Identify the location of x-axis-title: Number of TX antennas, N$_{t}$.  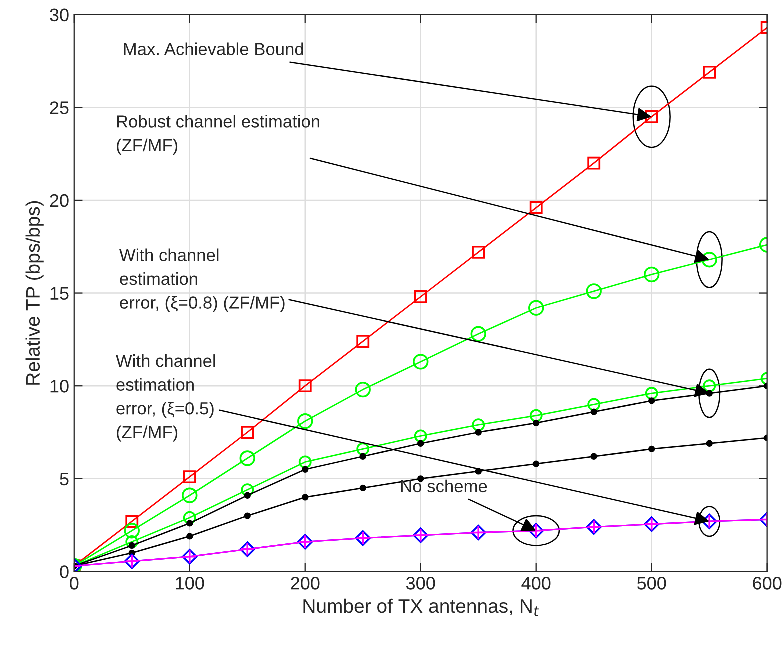
(422, 607).